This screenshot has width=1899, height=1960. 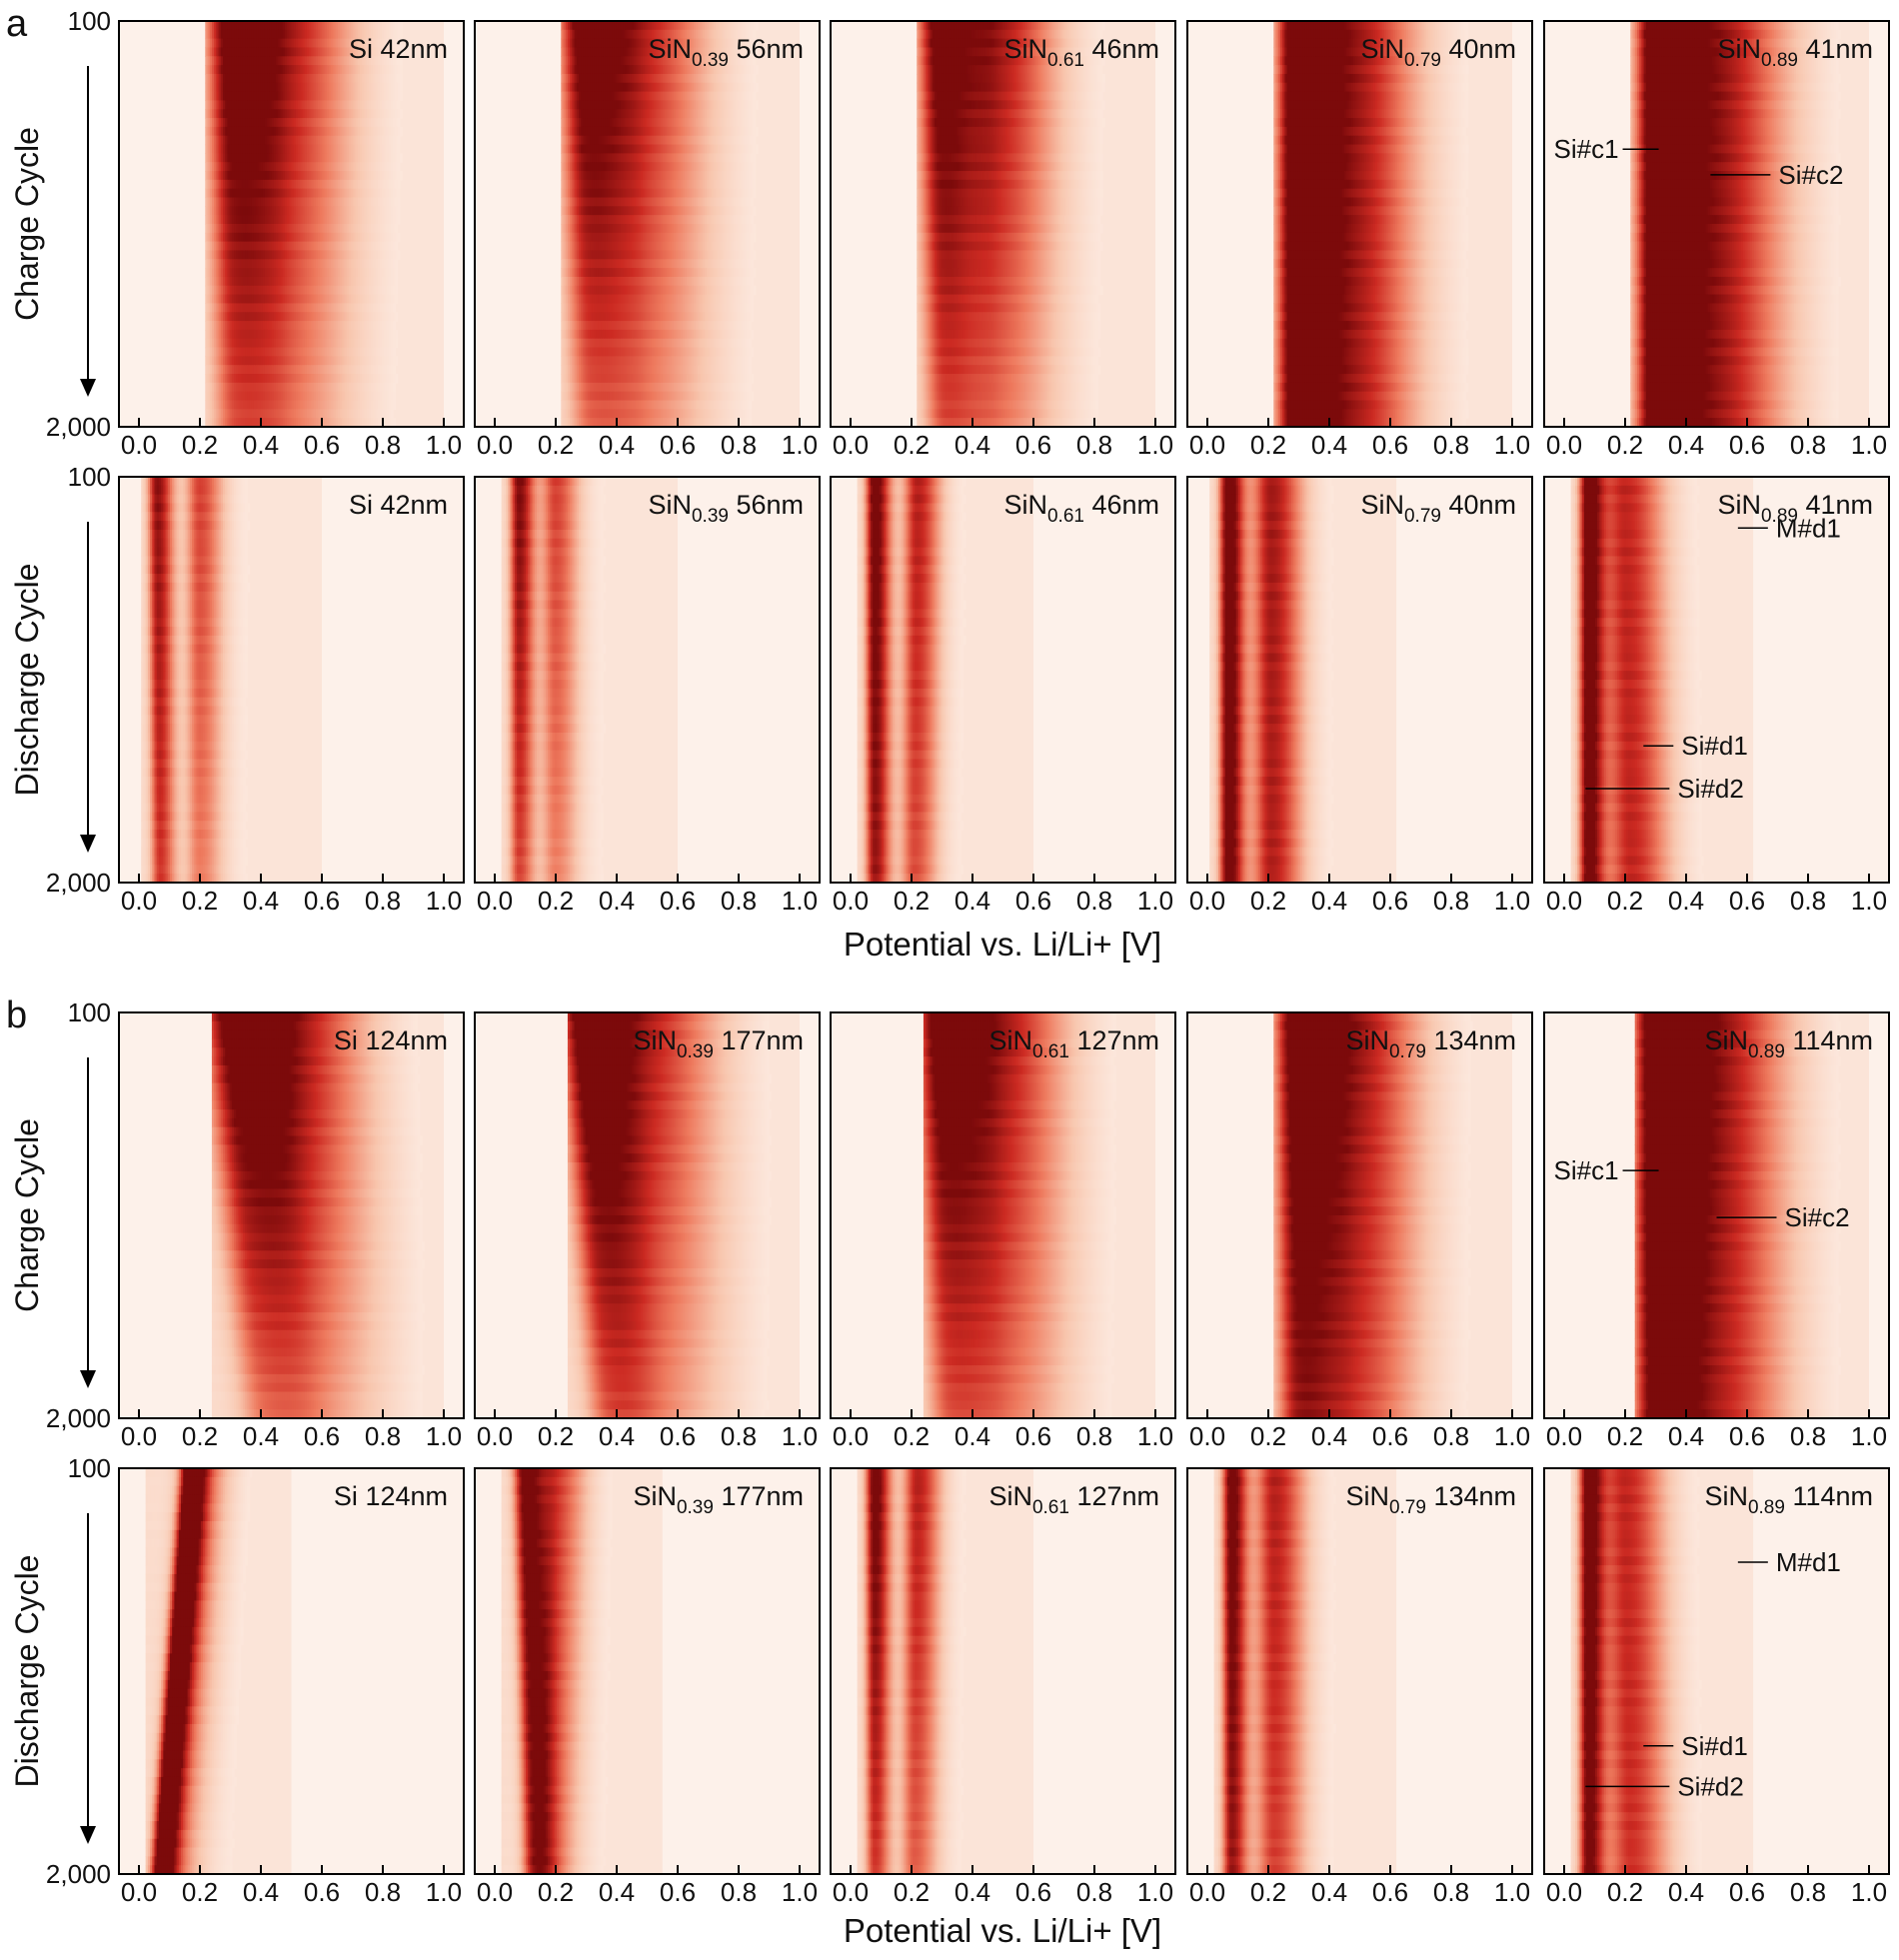 I want to click on y-tick-label: 2,000, so click(x=78, y=427).